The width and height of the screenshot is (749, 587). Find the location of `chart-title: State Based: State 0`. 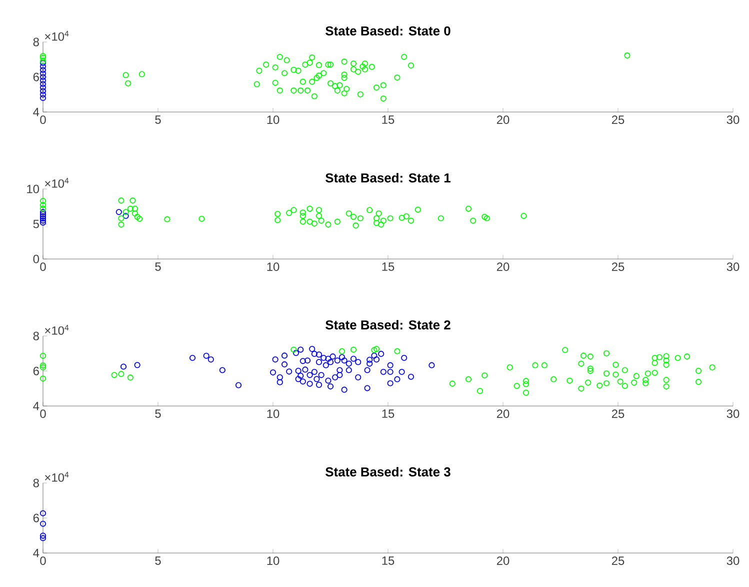

chart-title: State Based: State 0 is located at coordinates (388, 31).